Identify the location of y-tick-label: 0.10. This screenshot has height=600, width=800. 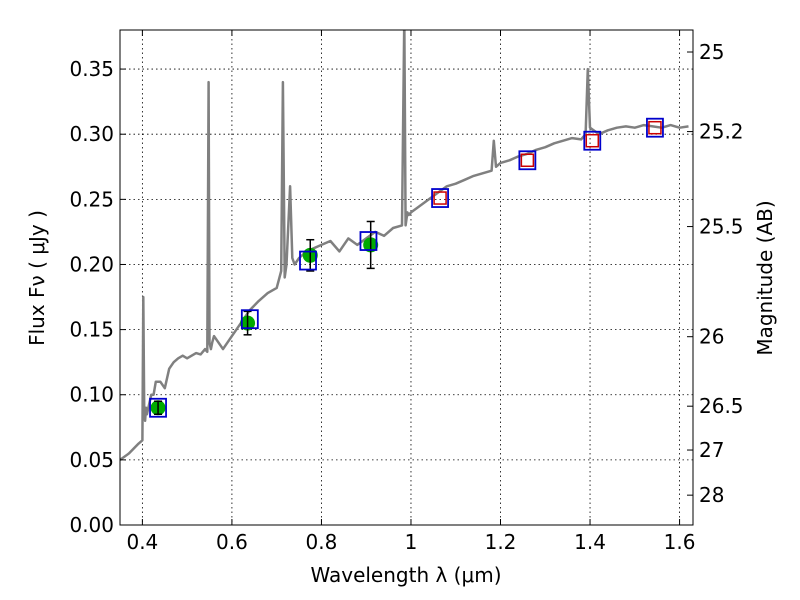
(91, 395).